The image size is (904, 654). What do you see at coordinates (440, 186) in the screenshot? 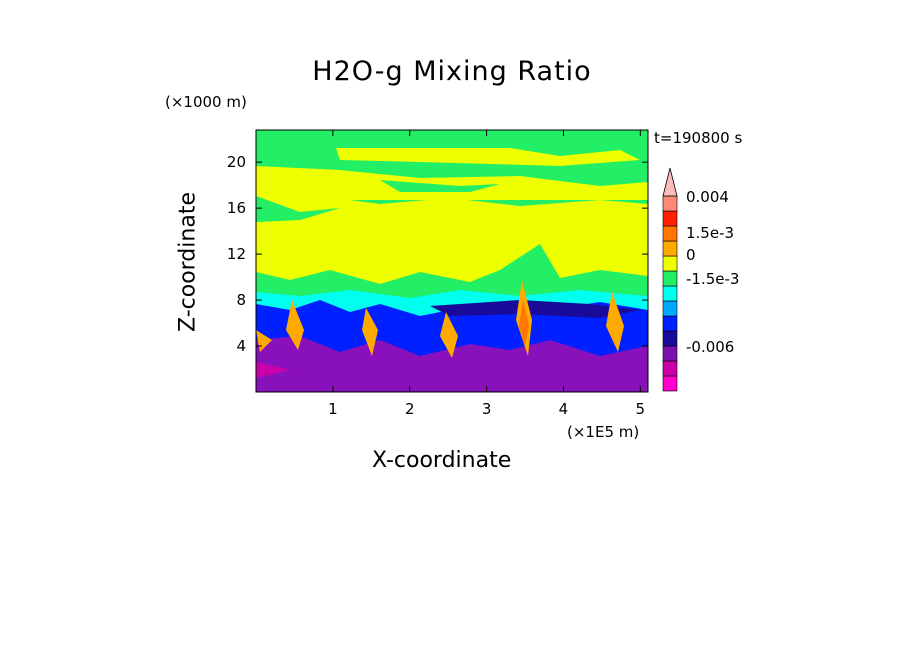
I see `upper-green-patch` at bounding box center [440, 186].